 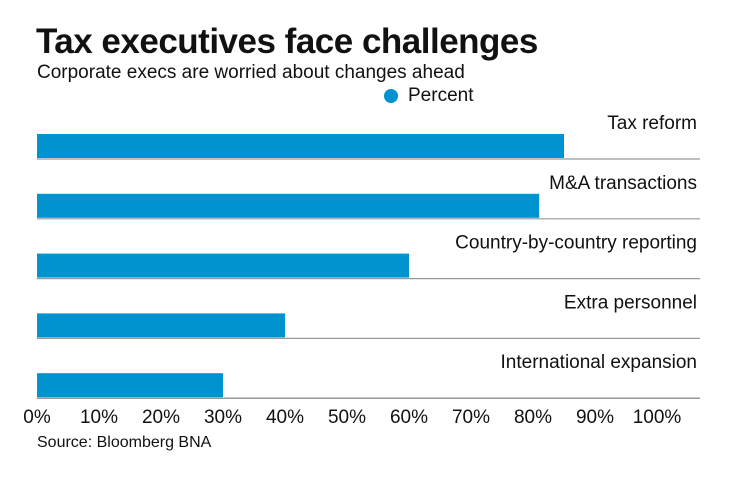 What do you see at coordinates (630, 302) in the screenshot?
I see `category-label: Extra personnel` at bounding box center [630, 302].